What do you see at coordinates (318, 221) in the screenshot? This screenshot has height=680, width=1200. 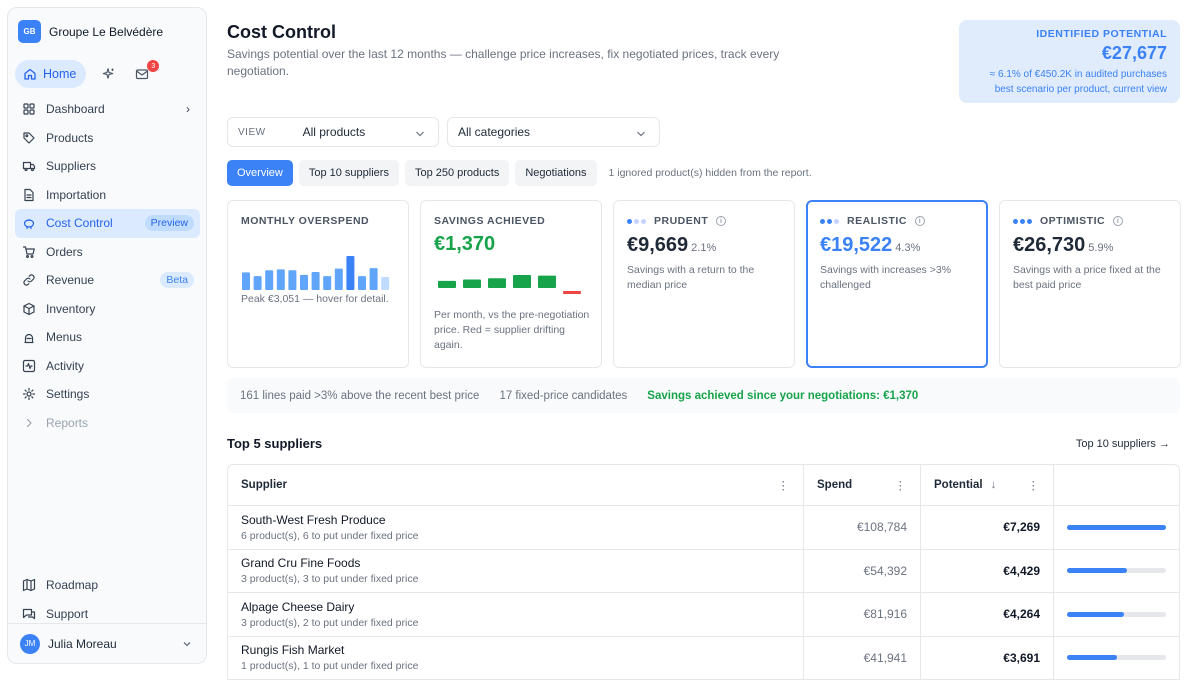 I see `card-label: MONTHLY OVERSPEND` at bounding box center [318, 221].